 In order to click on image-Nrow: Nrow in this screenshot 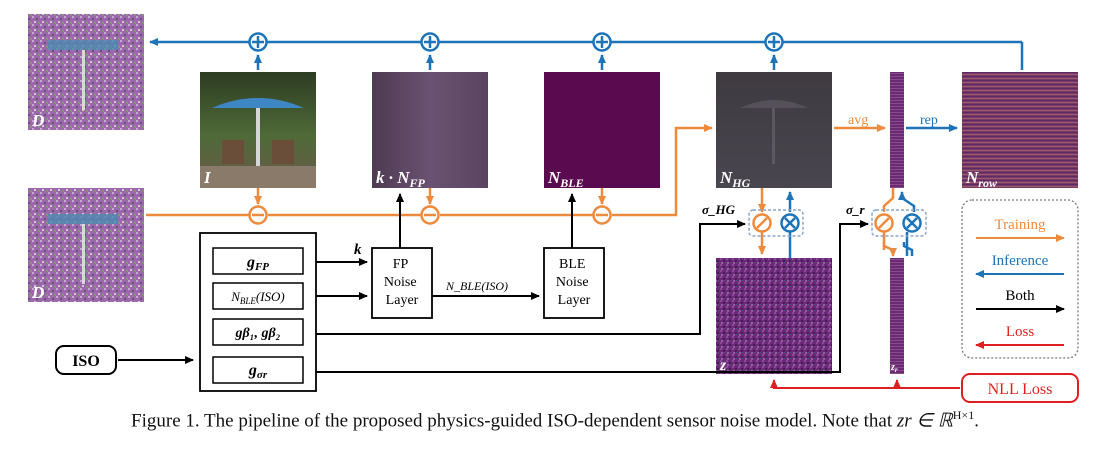, I will do `click(1020, 131)`.